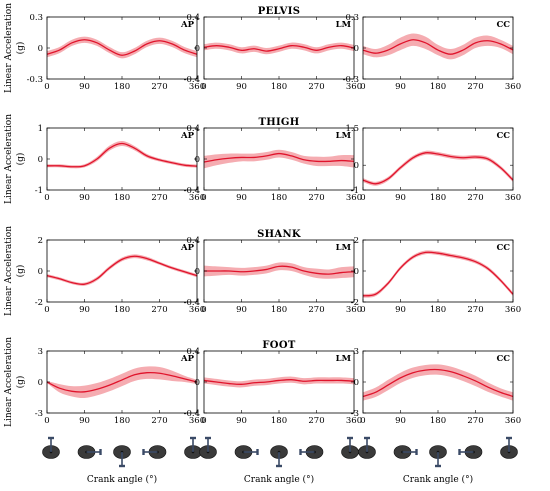  Describe the element at coordinates (36, 18) in the screenshot. I see `y-tick-label: 0.3` at that location.